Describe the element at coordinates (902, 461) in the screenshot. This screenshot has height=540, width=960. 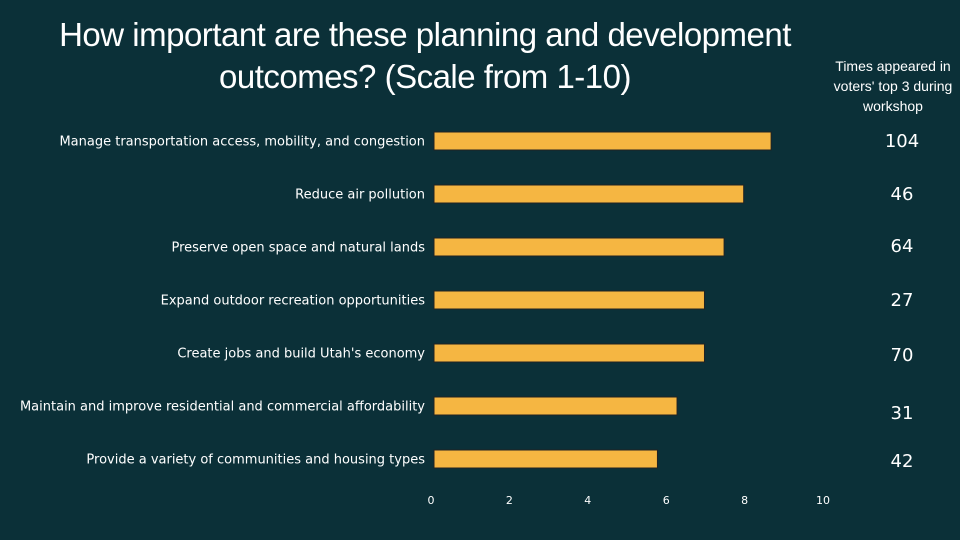
I see `top3-count-label: 42` at that location.